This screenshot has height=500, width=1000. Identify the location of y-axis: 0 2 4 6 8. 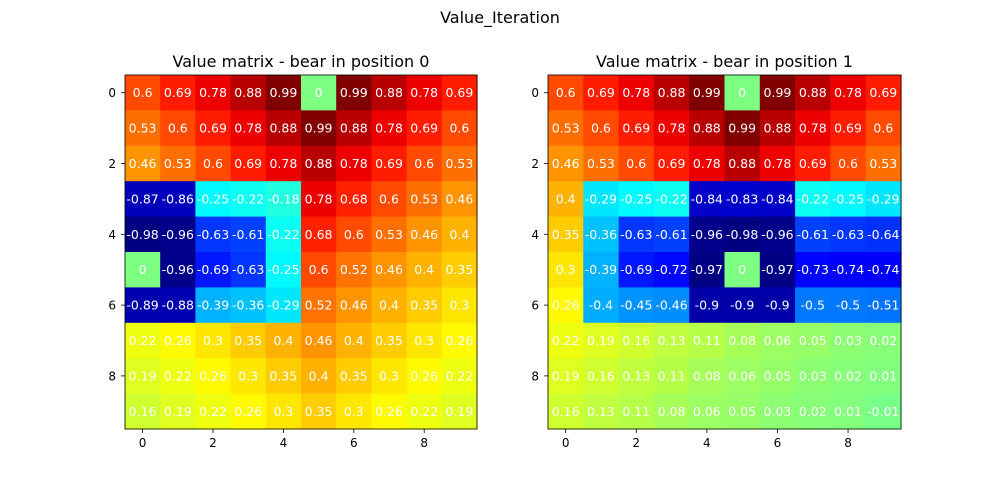
(539, 234).